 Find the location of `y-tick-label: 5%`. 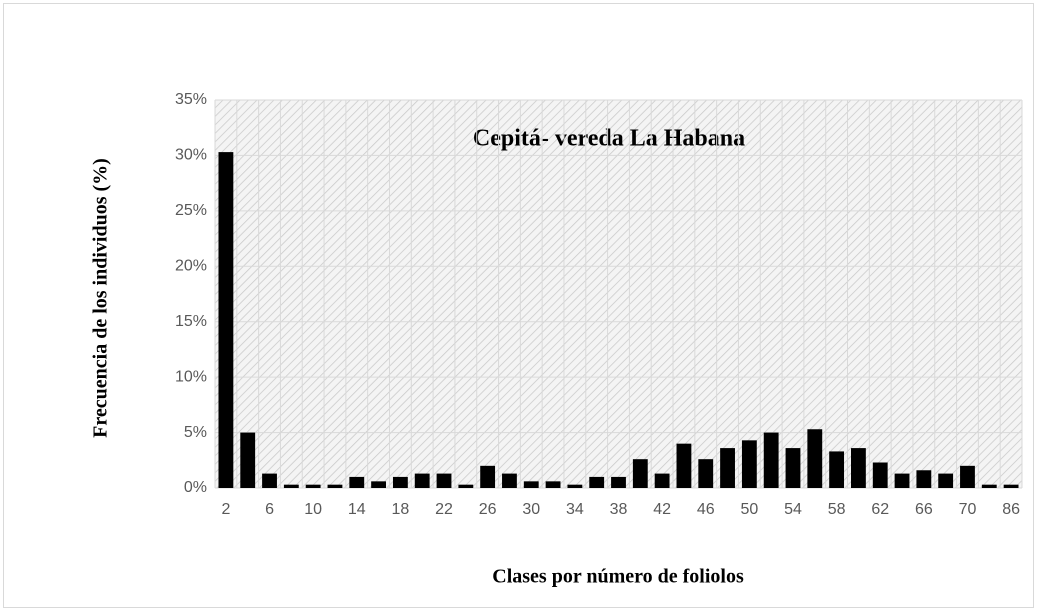

y-tick-label: 5% is located at coordinates (195, 432).